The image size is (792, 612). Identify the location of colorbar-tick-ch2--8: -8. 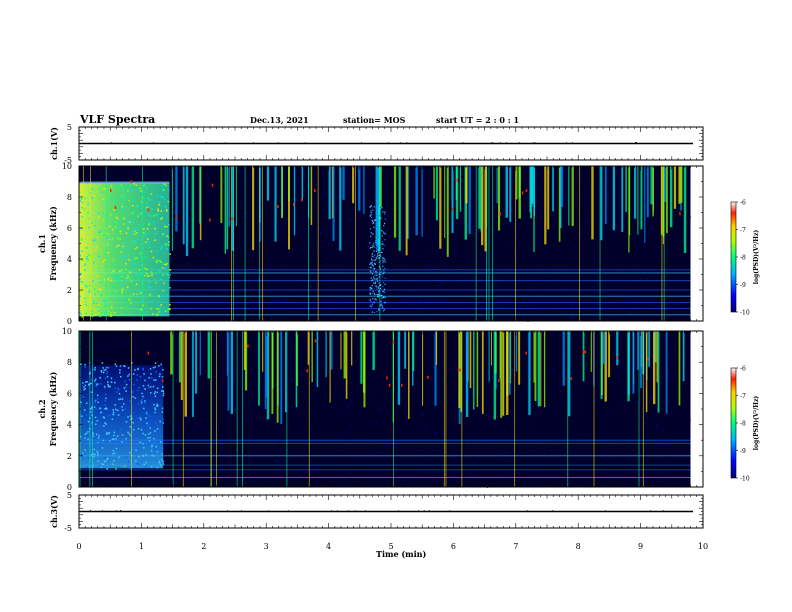
(743, 424).